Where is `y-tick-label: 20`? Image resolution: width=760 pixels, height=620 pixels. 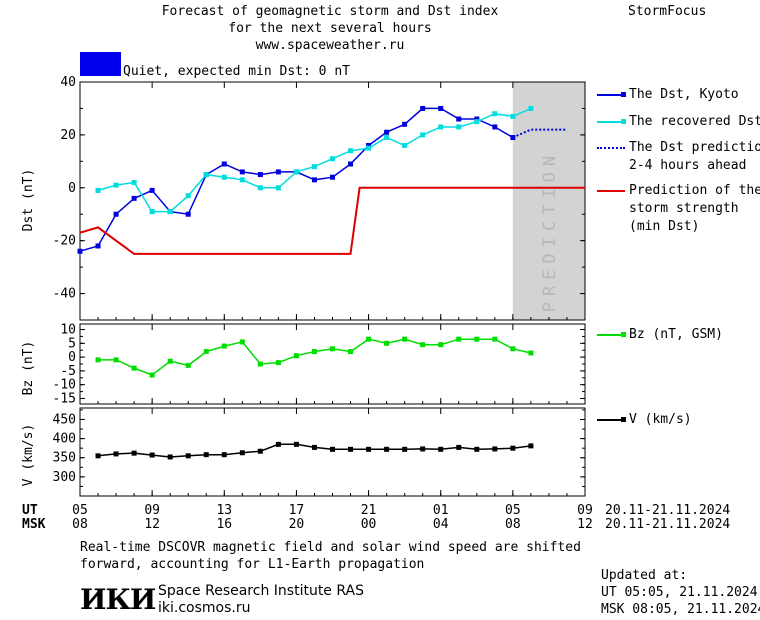
y-tick-label: 20 is located at coordinates (68, 135).